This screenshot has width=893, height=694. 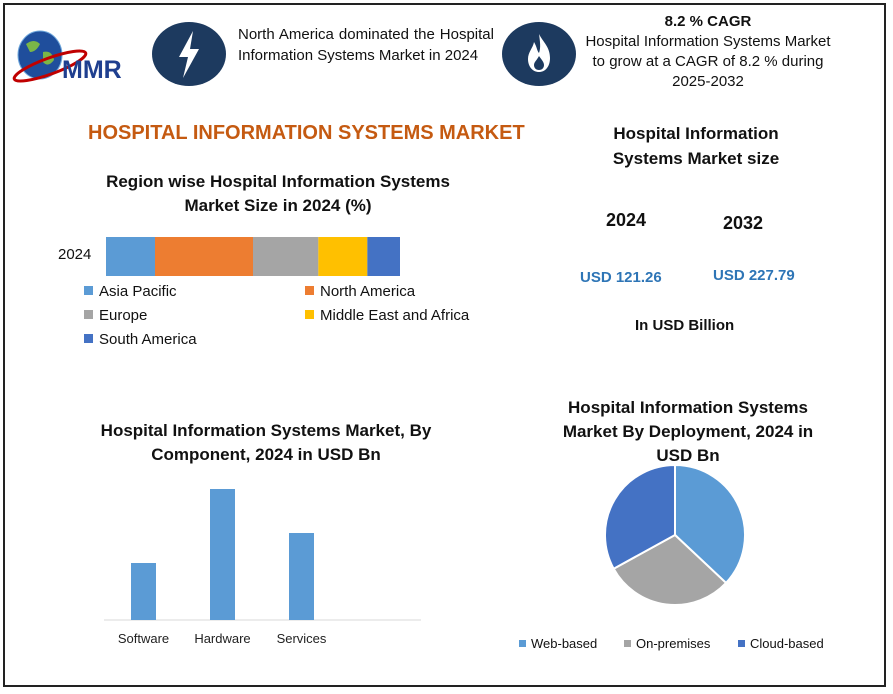 I want to click on legend-label: Asia Pacific, so click(x=138, y=291).